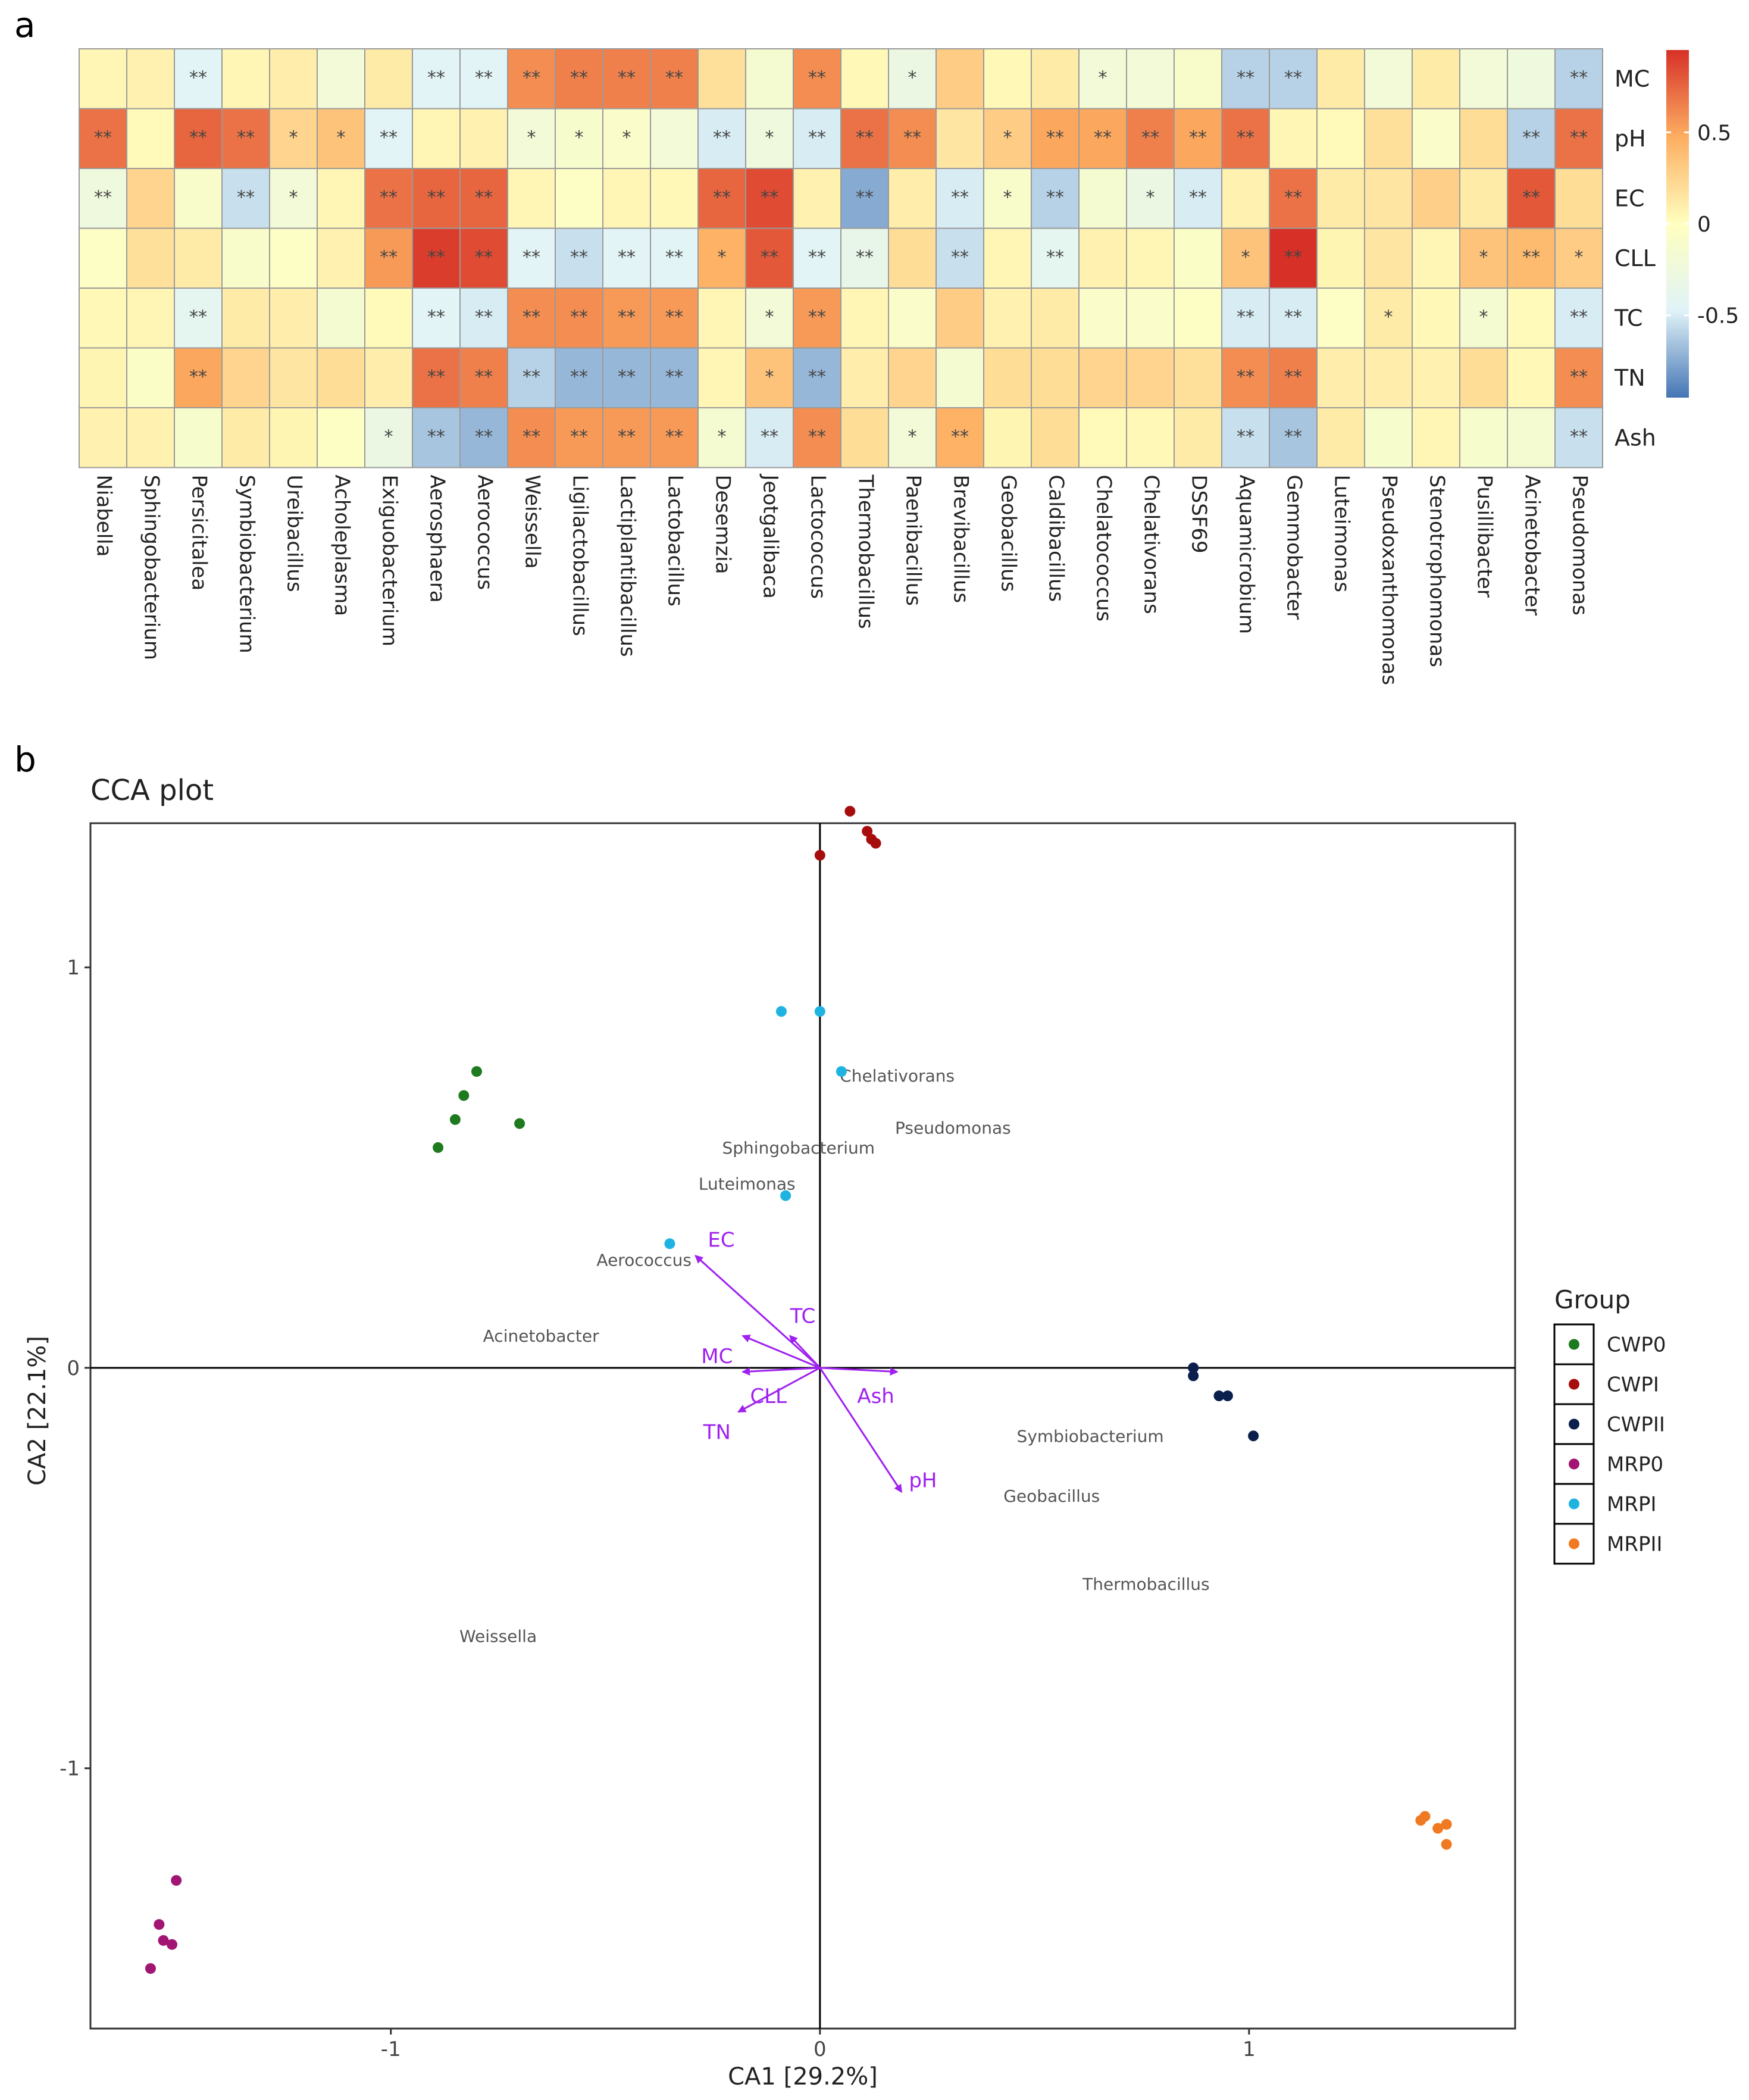 Image resolution: width=1749 pixels, height=2100 pixels. I want to click on env-arrow-label: pH, so click(923, 1480).